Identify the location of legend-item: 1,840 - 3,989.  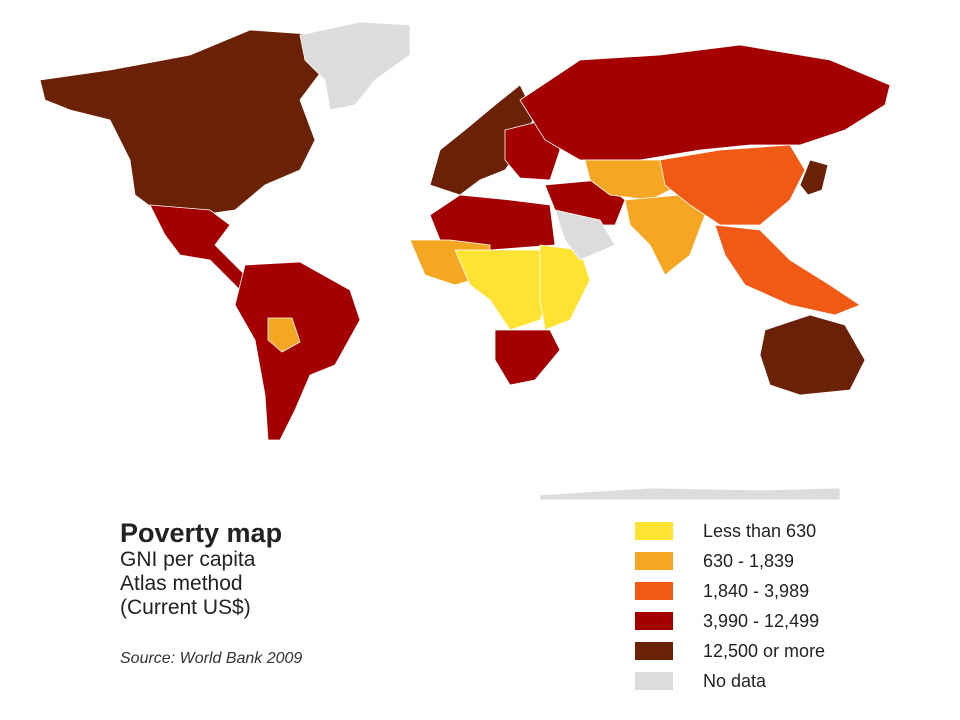
(730, 591).